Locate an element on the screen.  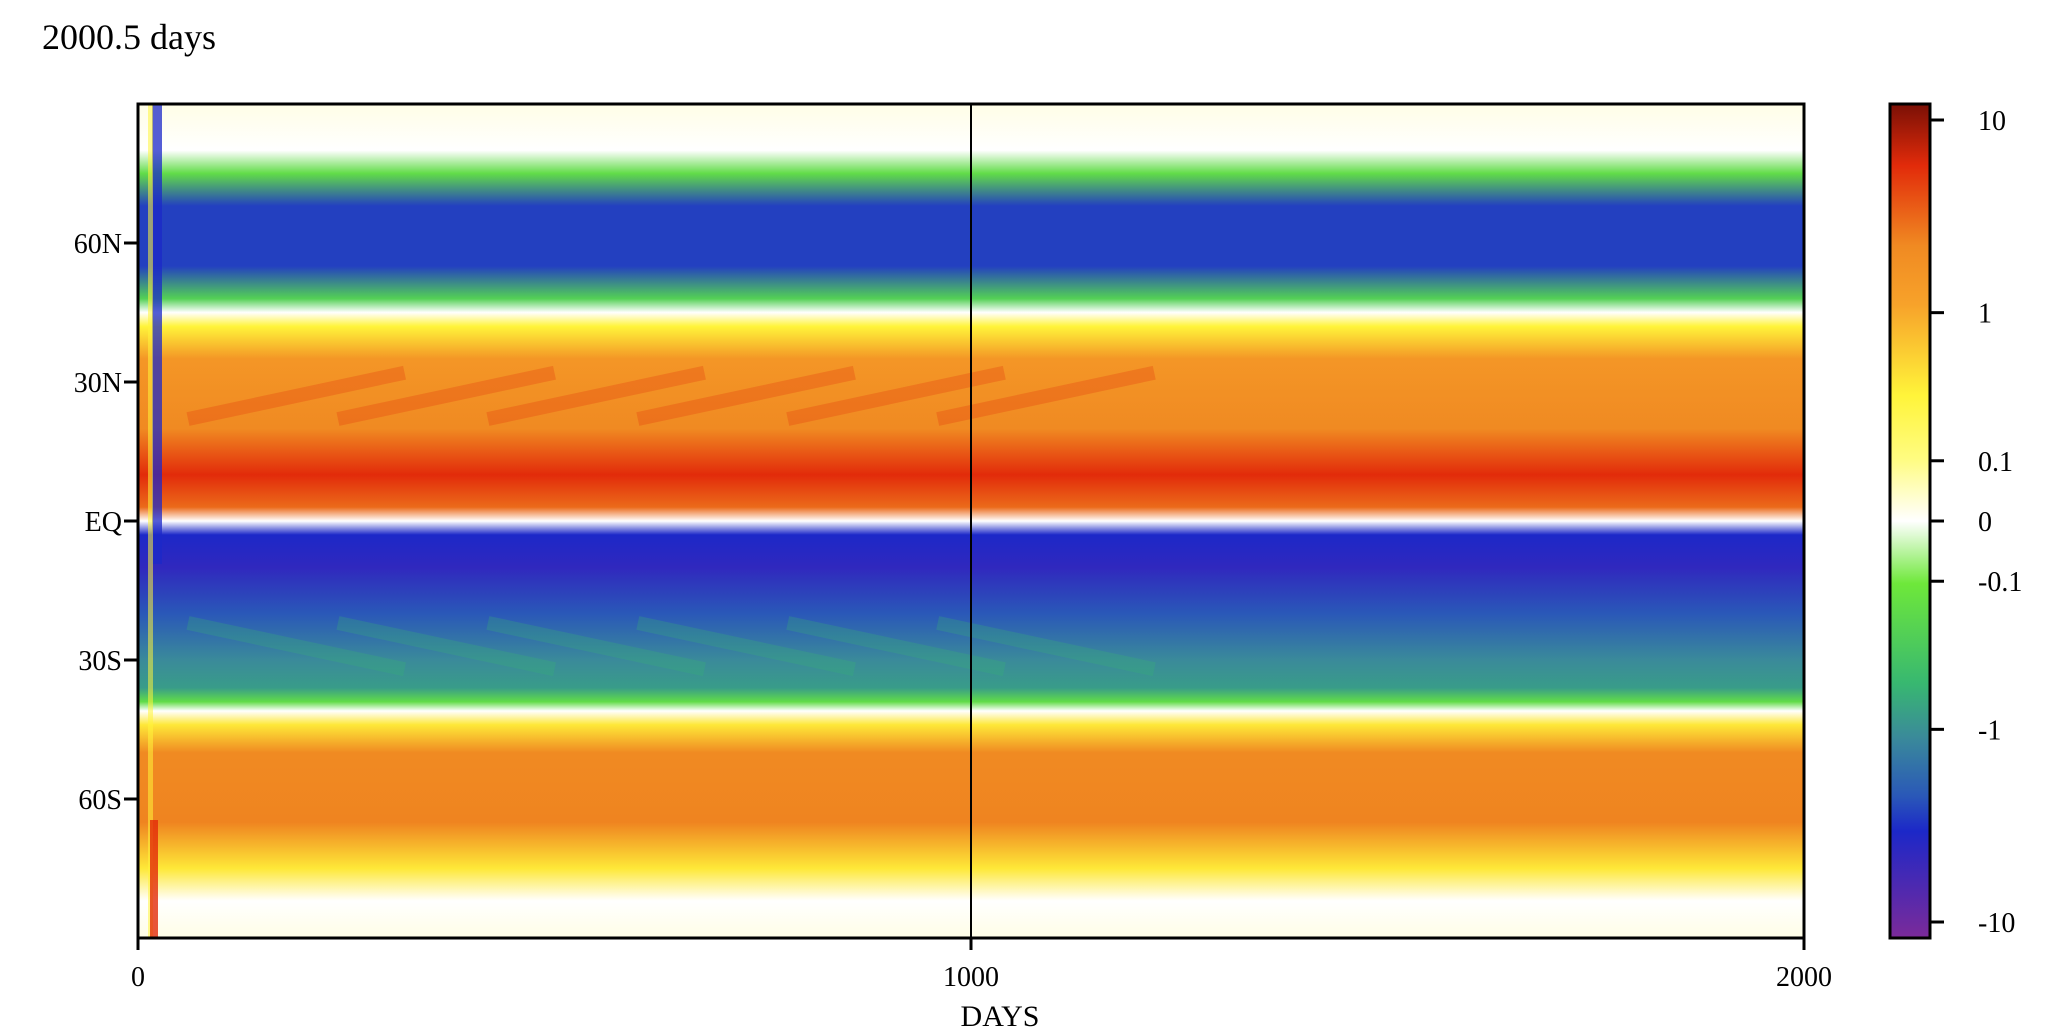
colorbar-tick-label: 0.1 is located at coordinates (1995, 462).